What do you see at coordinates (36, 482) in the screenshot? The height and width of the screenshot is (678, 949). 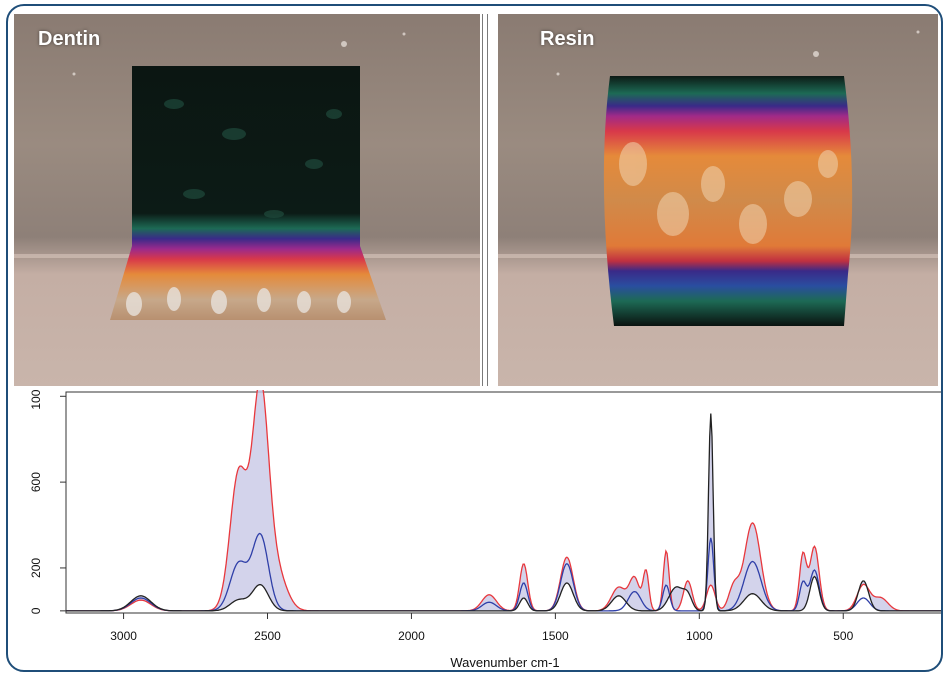 I see `y-tick-label: 600` at bounding box center [36, 482].